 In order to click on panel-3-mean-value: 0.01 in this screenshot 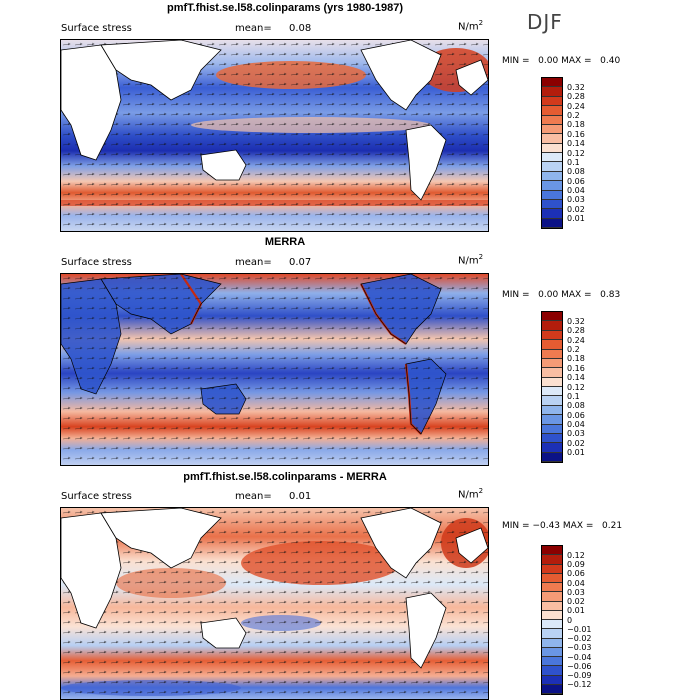, I will do `click(300, 496)`.